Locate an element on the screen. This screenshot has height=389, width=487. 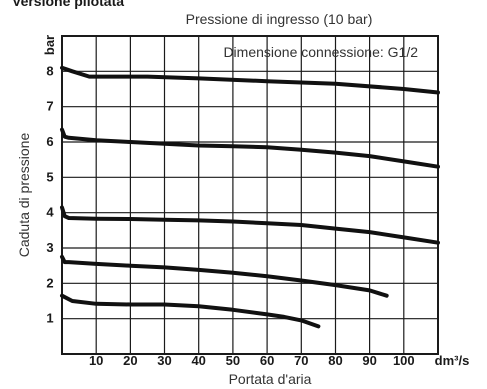
x-tick-label: 70 is located at coordinates (301, 360).